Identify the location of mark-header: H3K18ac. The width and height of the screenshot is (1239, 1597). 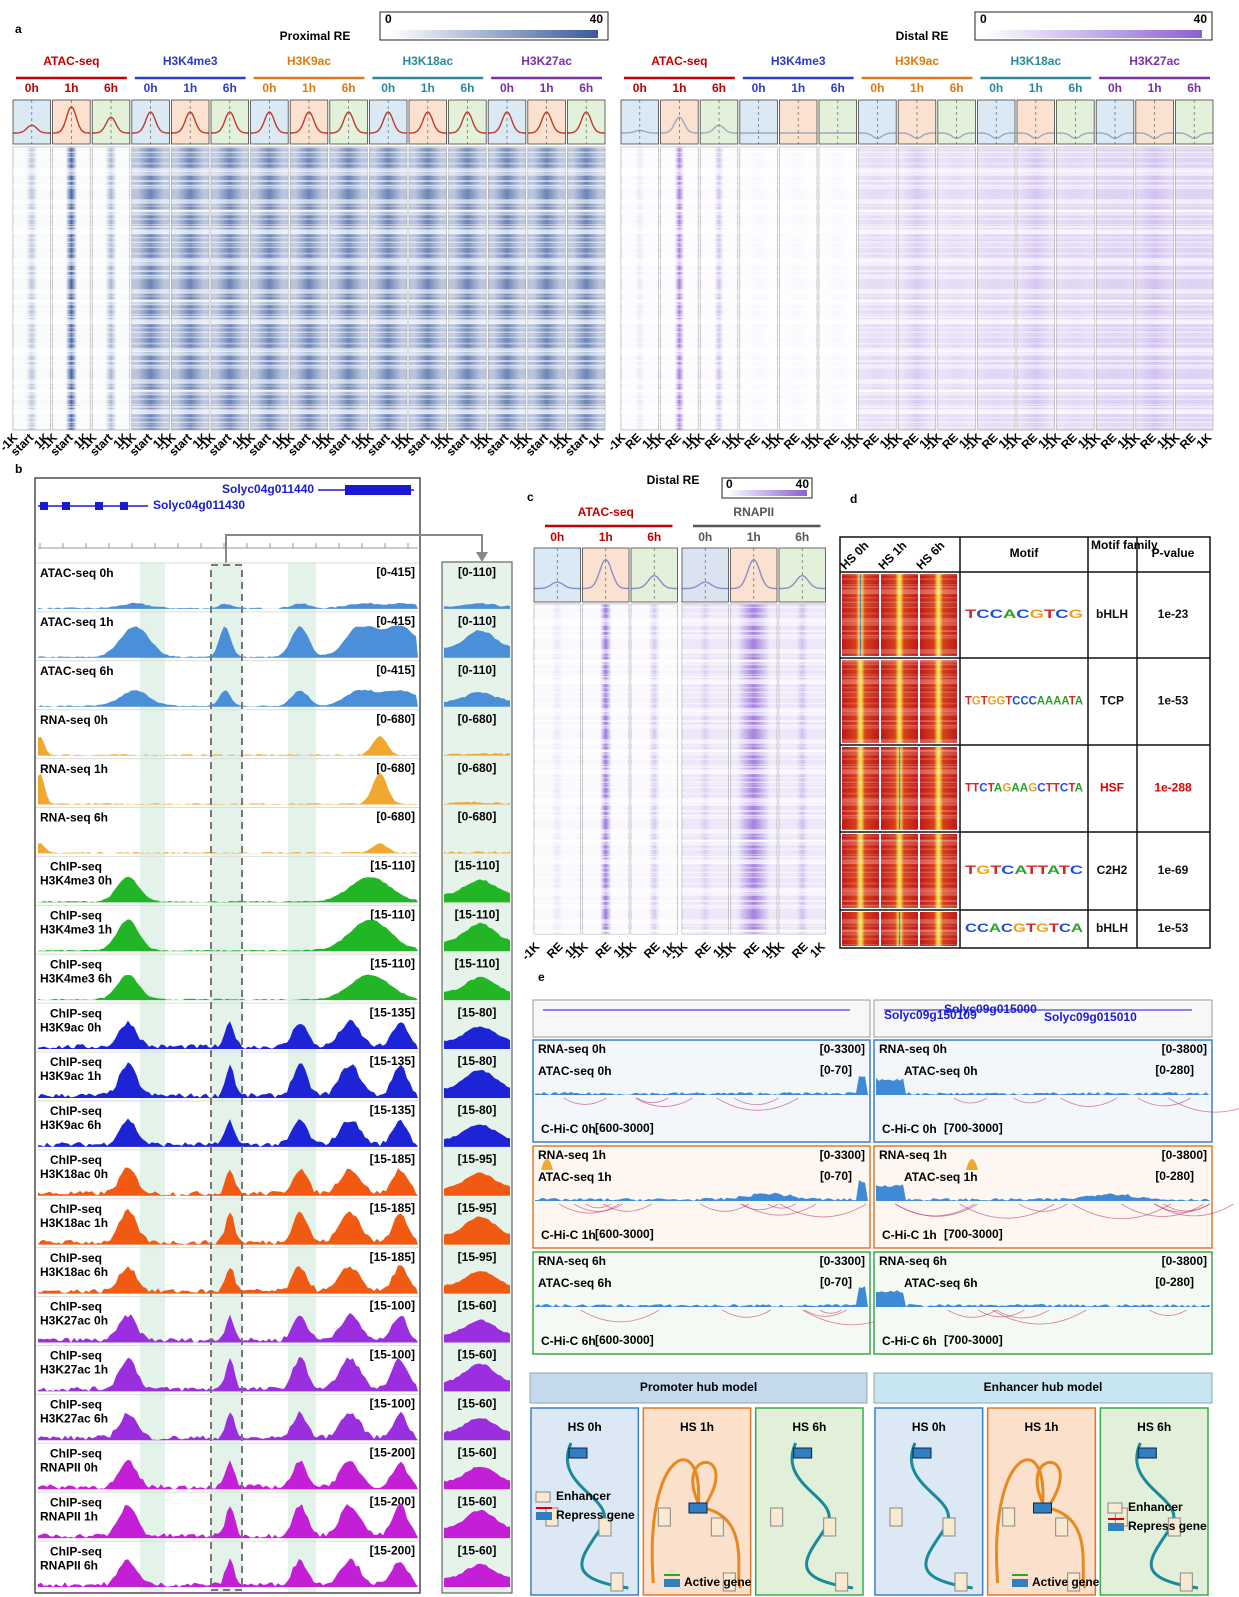
(427, 61).